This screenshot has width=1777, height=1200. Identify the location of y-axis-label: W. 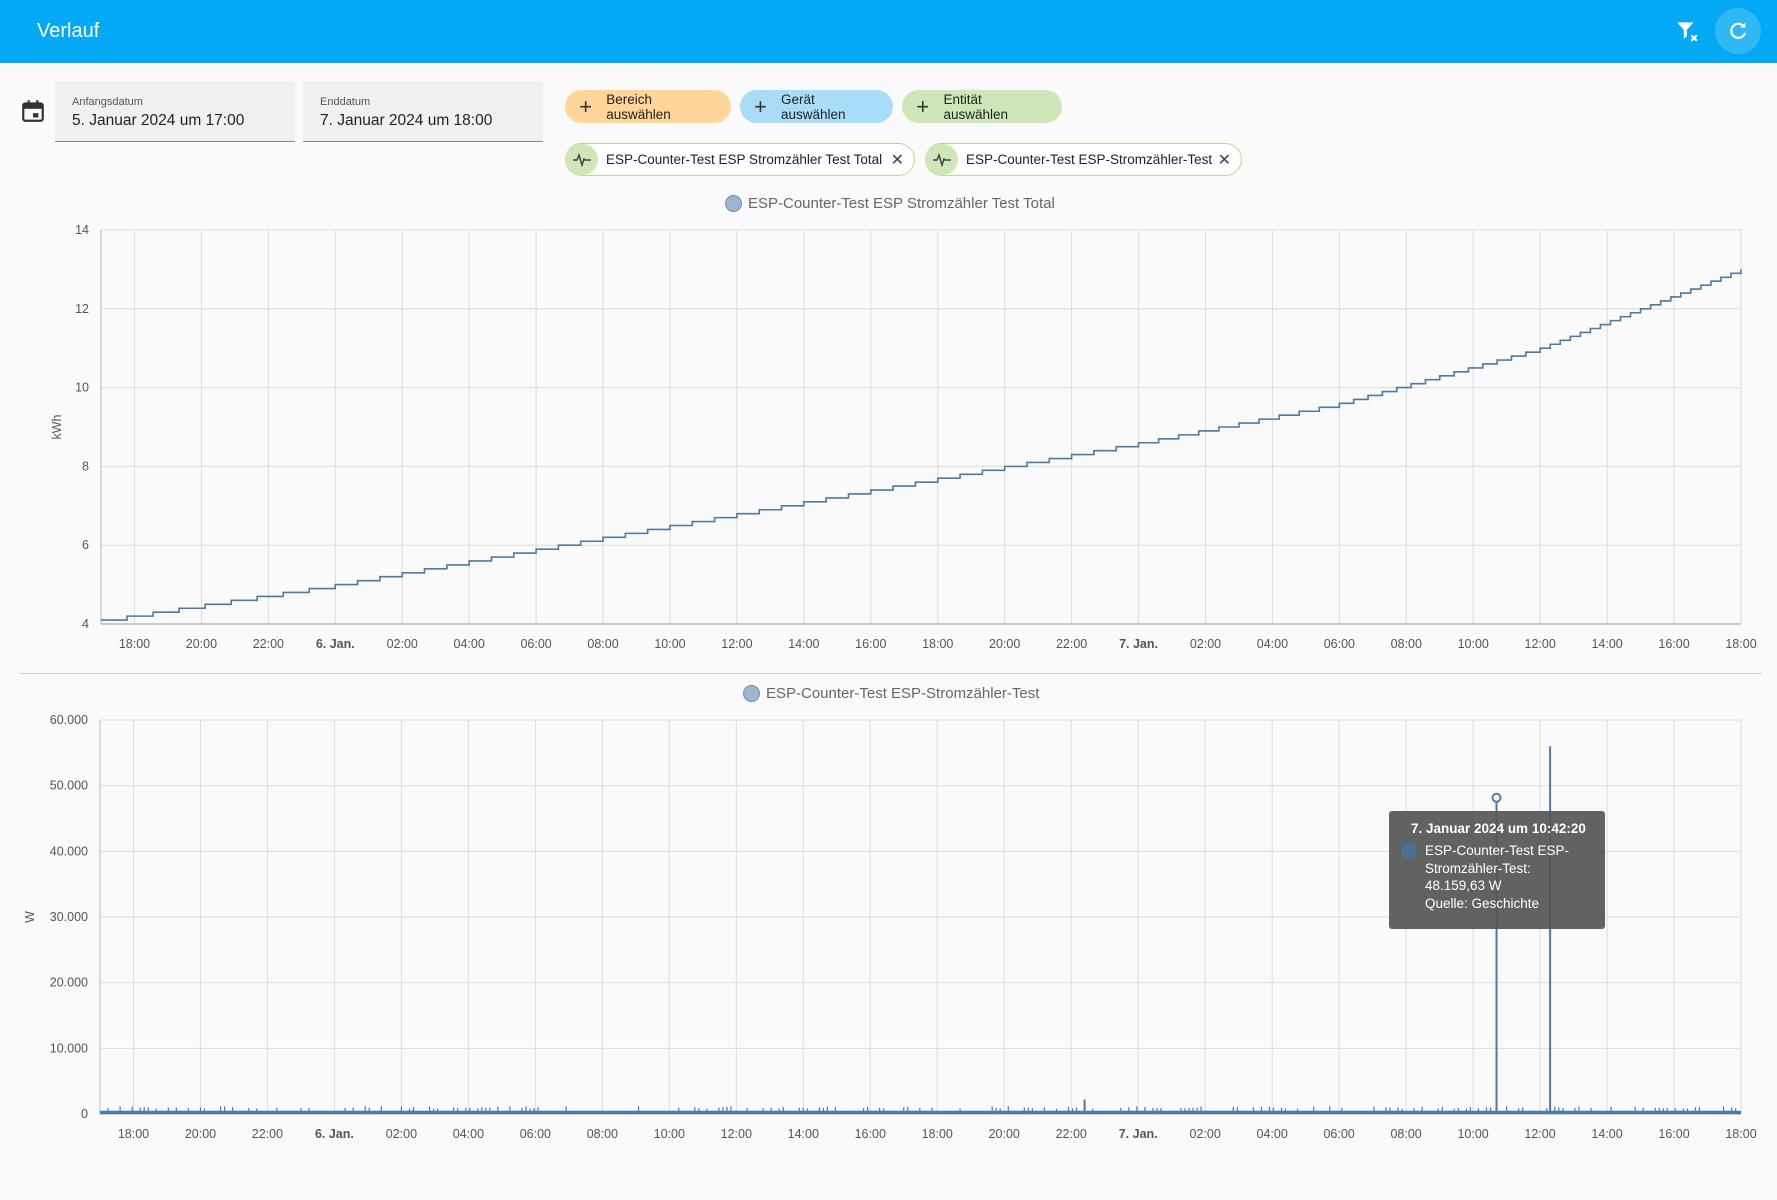
(30, 917).